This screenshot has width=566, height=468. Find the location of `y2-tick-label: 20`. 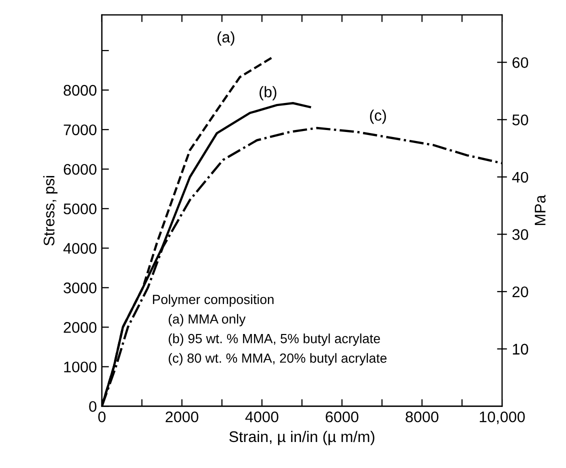

y2-tick-label: 20 is located at coordinates (520, 292).